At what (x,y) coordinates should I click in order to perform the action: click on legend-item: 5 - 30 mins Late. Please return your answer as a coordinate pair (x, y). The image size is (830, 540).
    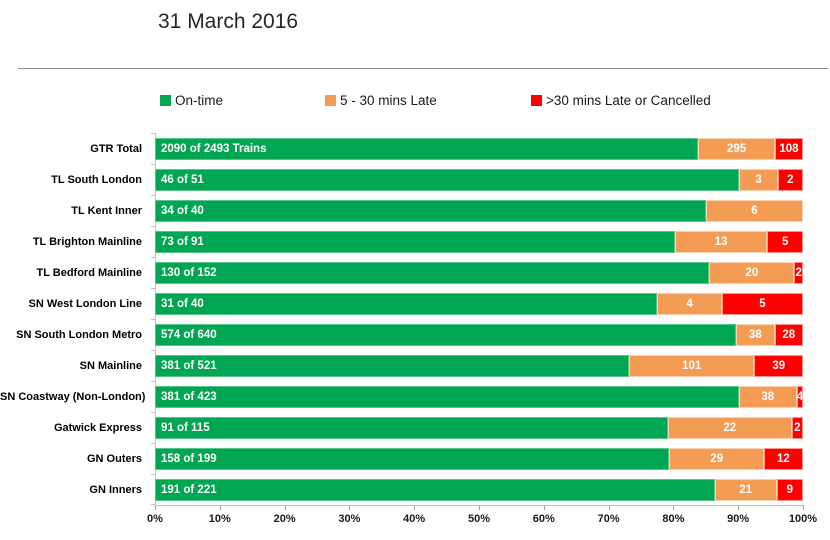
    Looking at the image, I should click on (381, 100).